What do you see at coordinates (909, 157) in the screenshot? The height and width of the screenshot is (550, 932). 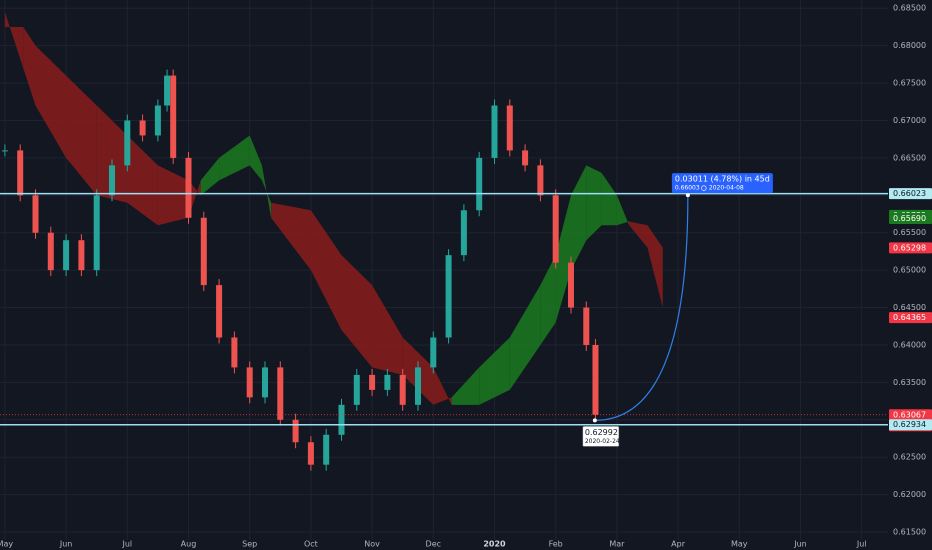 I see `y-tick-label: 0.66500` at bounding box center [909, 157].